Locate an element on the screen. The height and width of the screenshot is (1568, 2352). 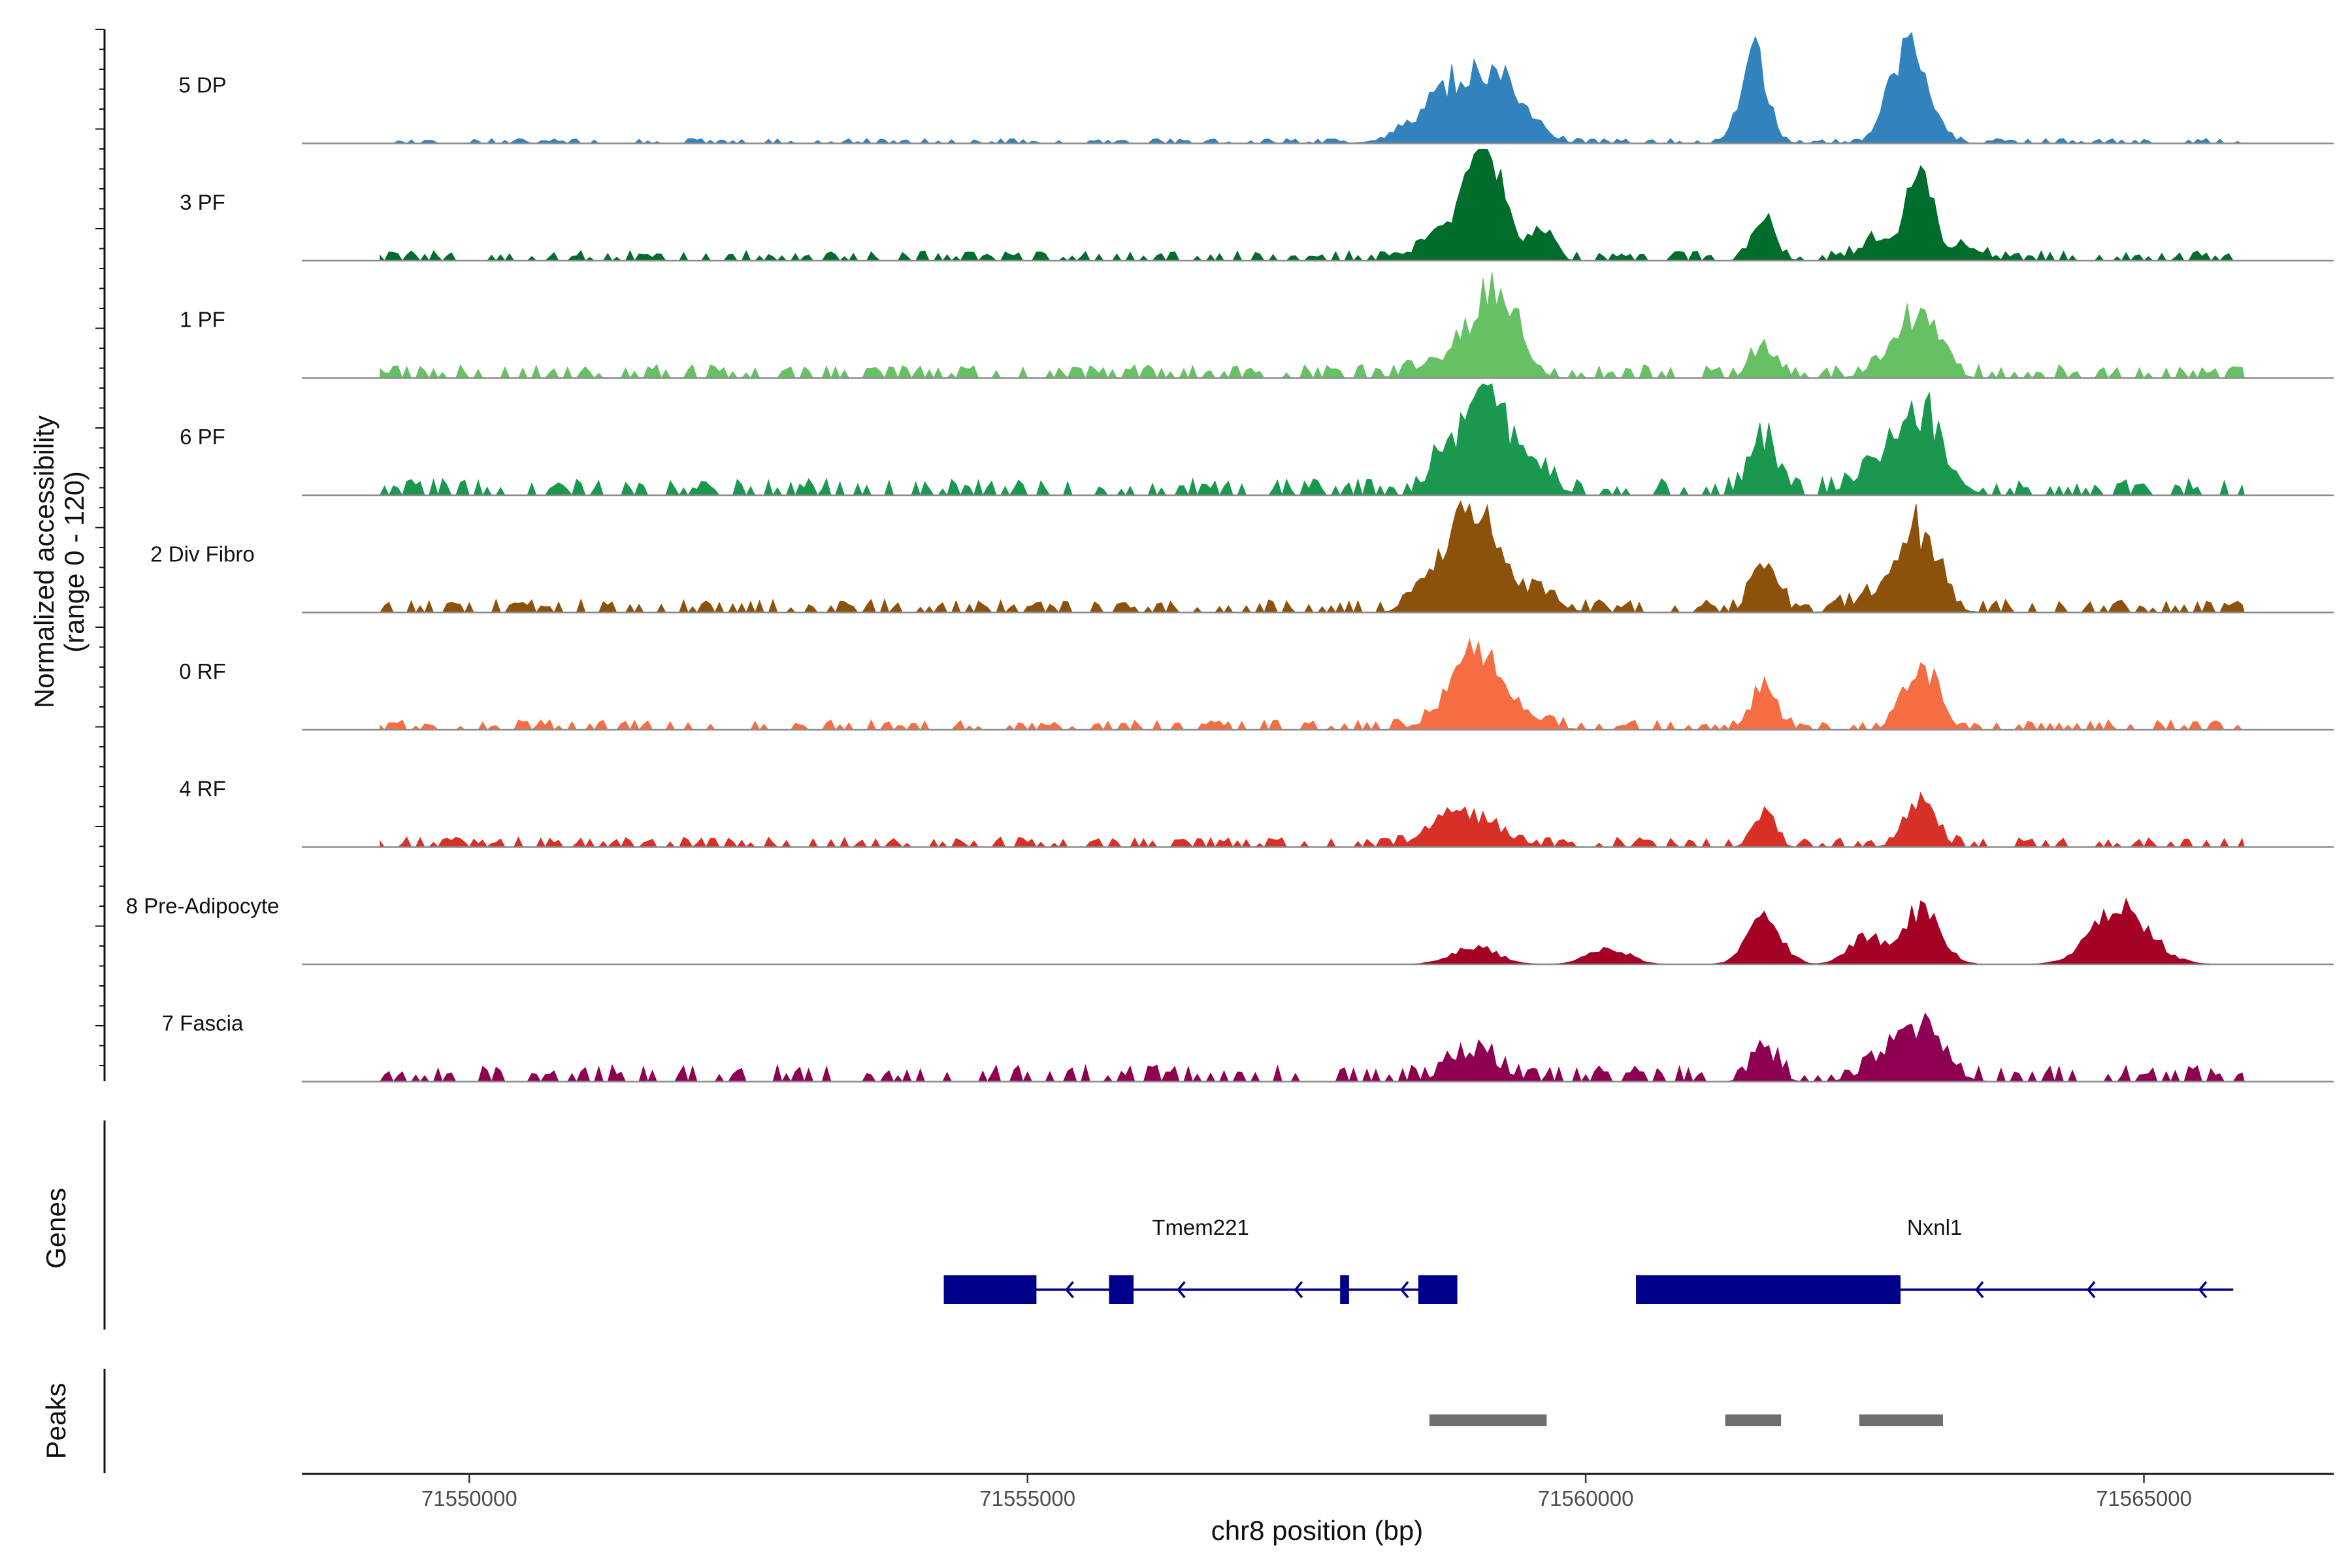
gene-label: Tmem221 is located at coordinates (1200, 1227).